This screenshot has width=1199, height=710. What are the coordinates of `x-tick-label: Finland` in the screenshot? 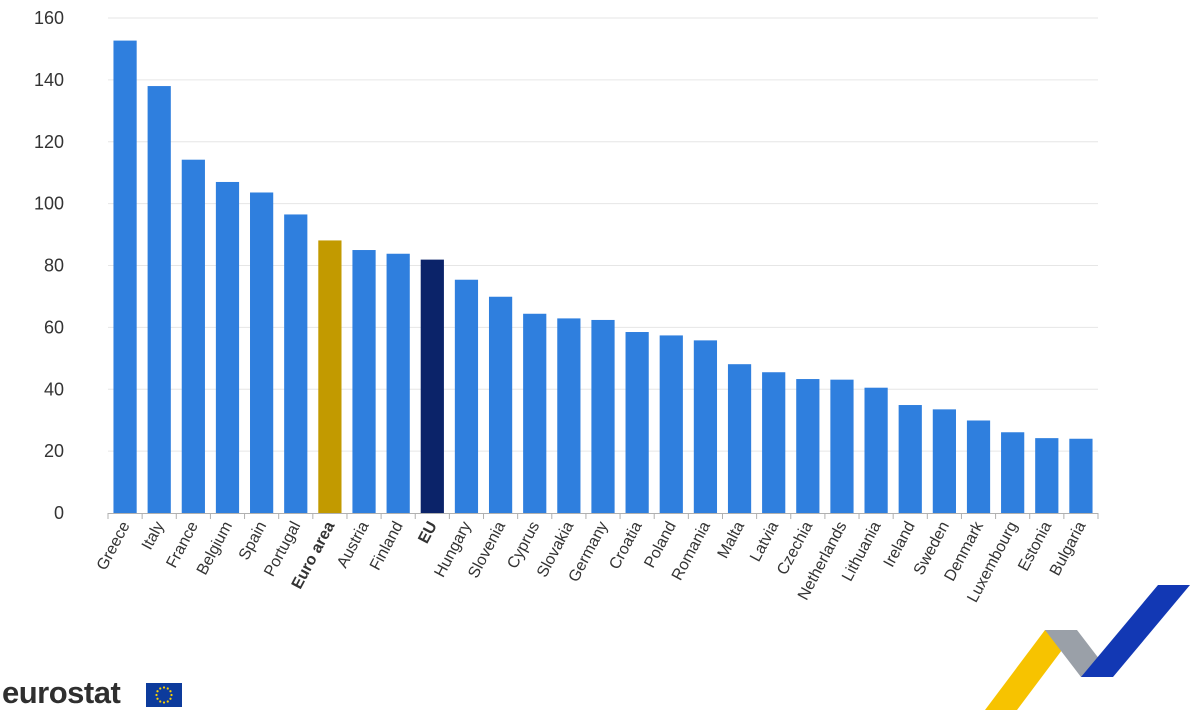 It's located at (387, 546).